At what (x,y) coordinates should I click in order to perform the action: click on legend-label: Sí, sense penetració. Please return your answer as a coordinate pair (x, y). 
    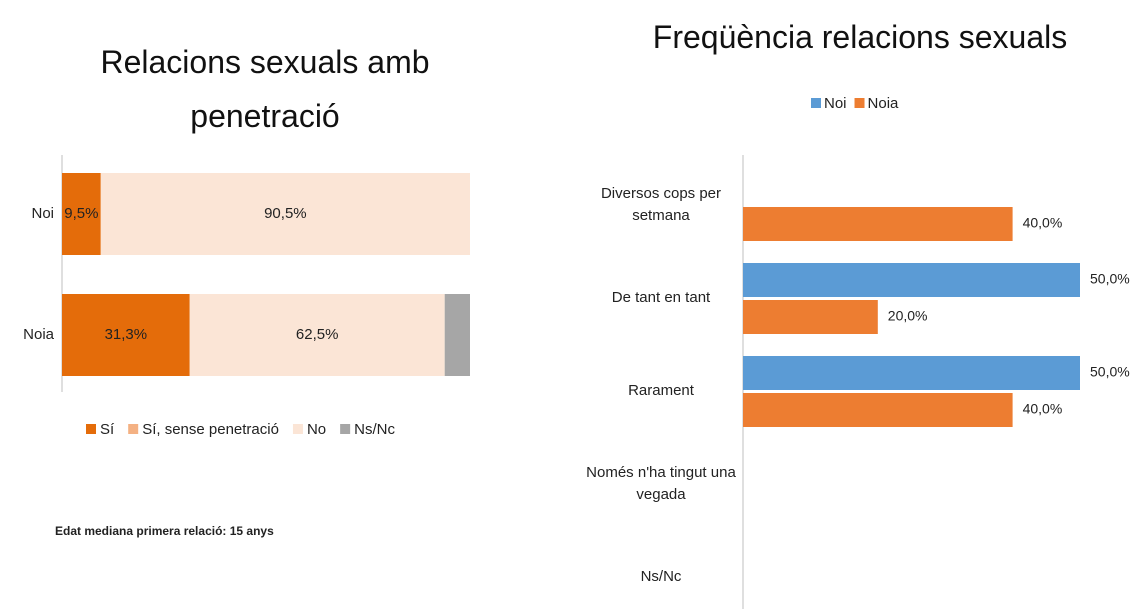
    Looking at the image, I should click on (210, 429).